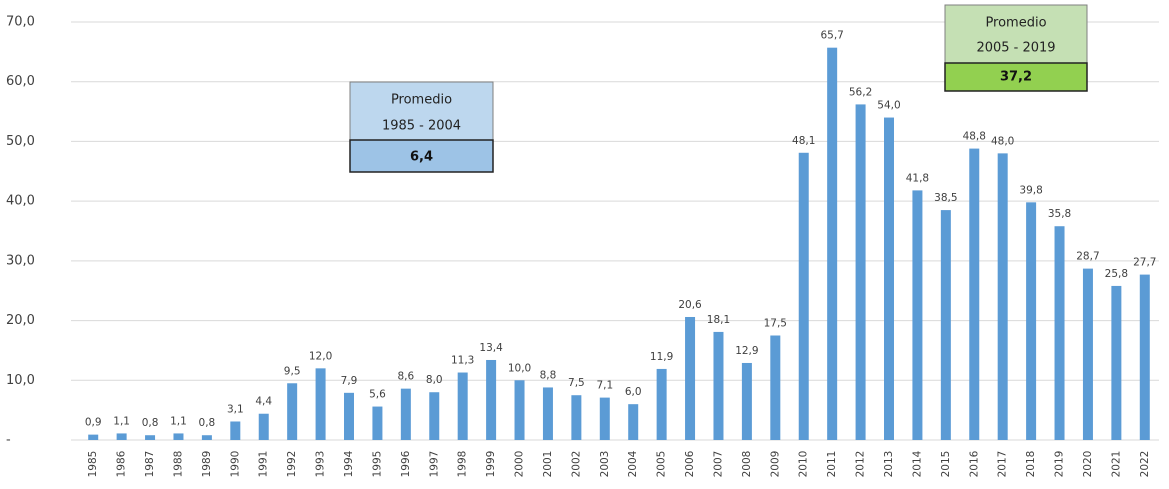 The height and width of the screenshot is (489, 1169). I want to click on value-label: 11,3, so click(462, 361).